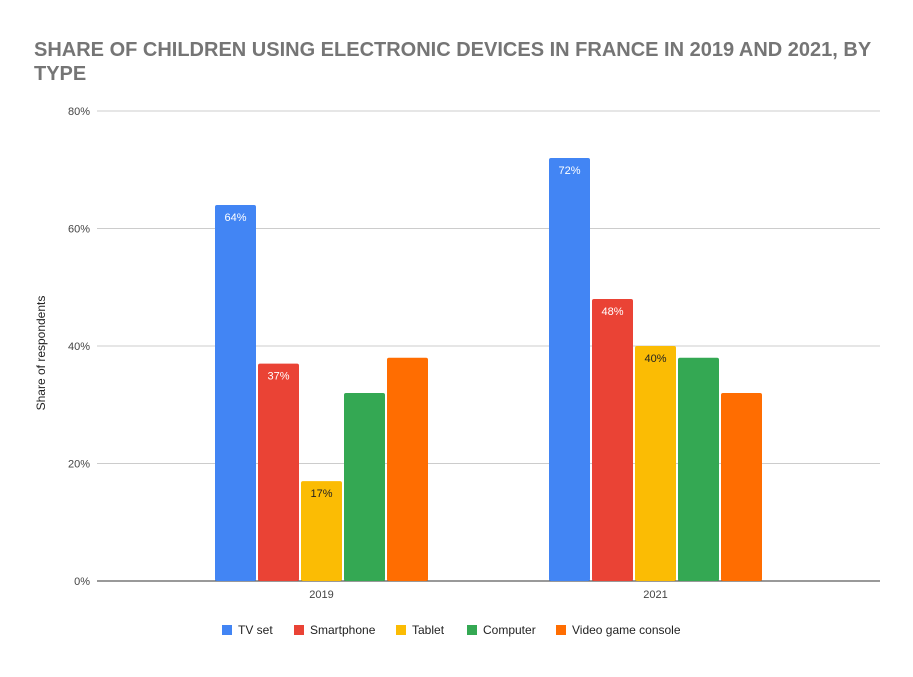  Describe the element at coordinates (235, 218) in the screenshot. I see `data-label: 64%` at that location.